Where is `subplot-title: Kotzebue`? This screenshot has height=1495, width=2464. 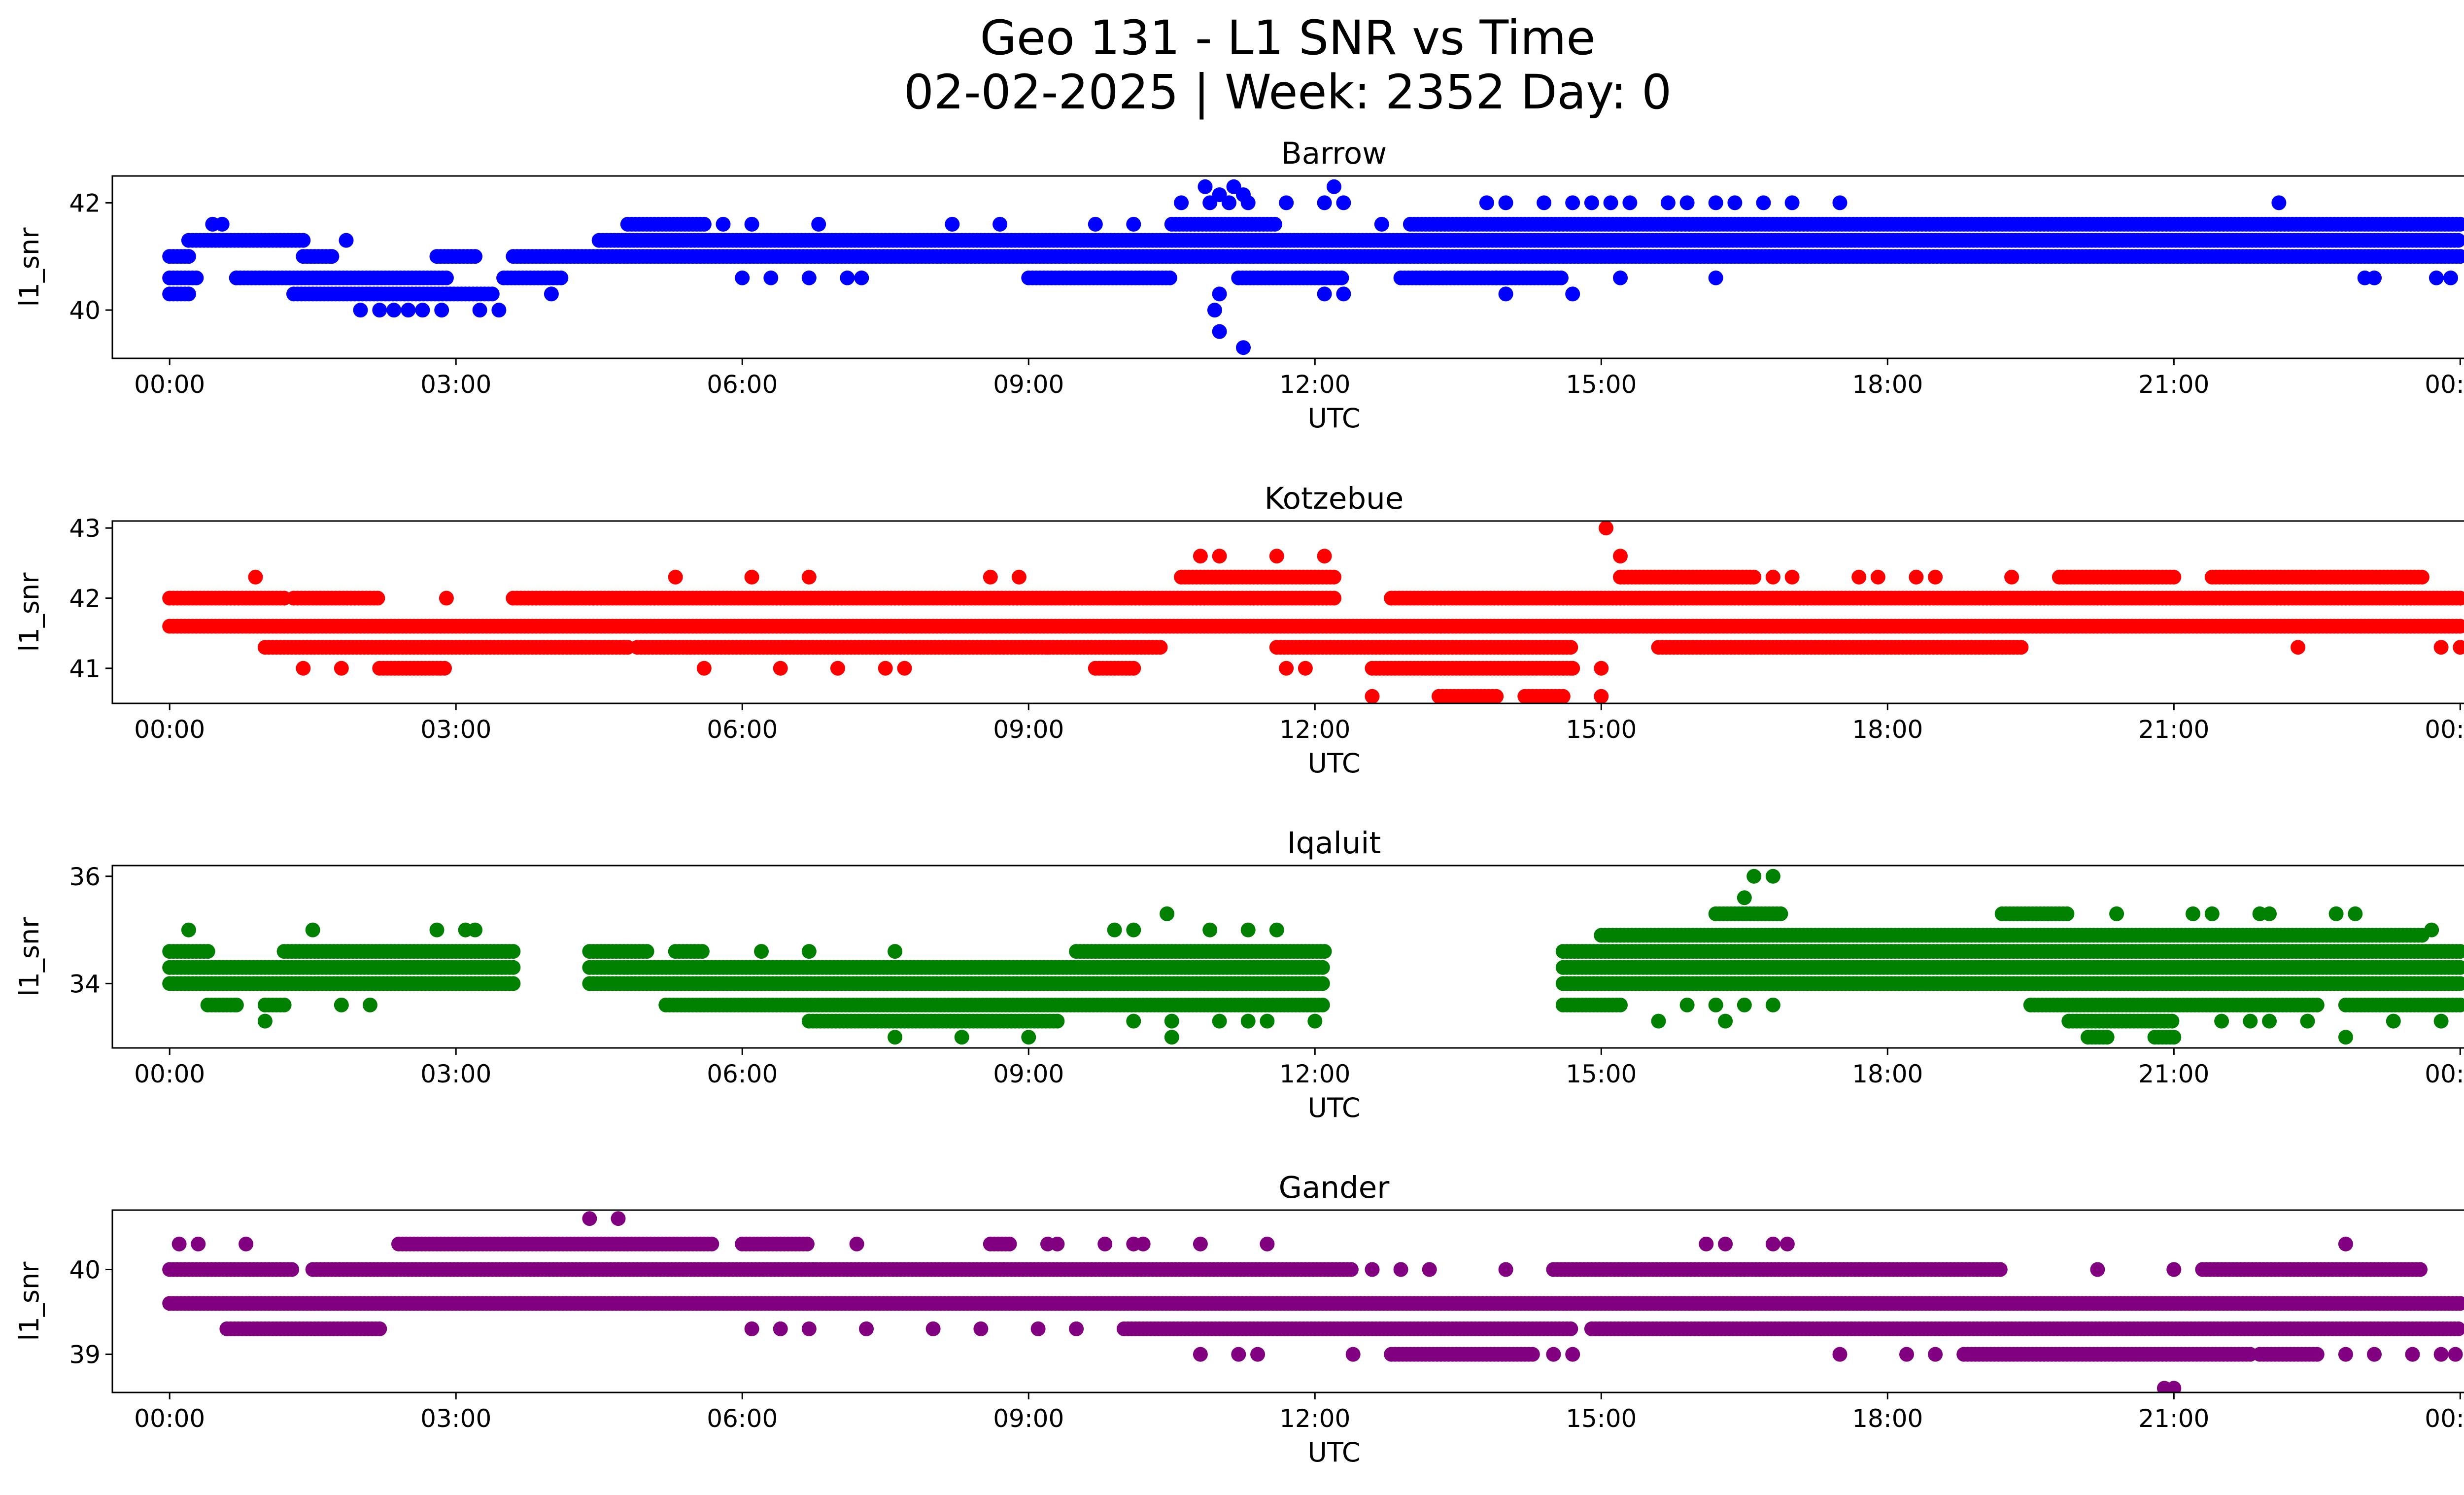
subplot-title: Kotzebue is located at coordinates (1334, 498).